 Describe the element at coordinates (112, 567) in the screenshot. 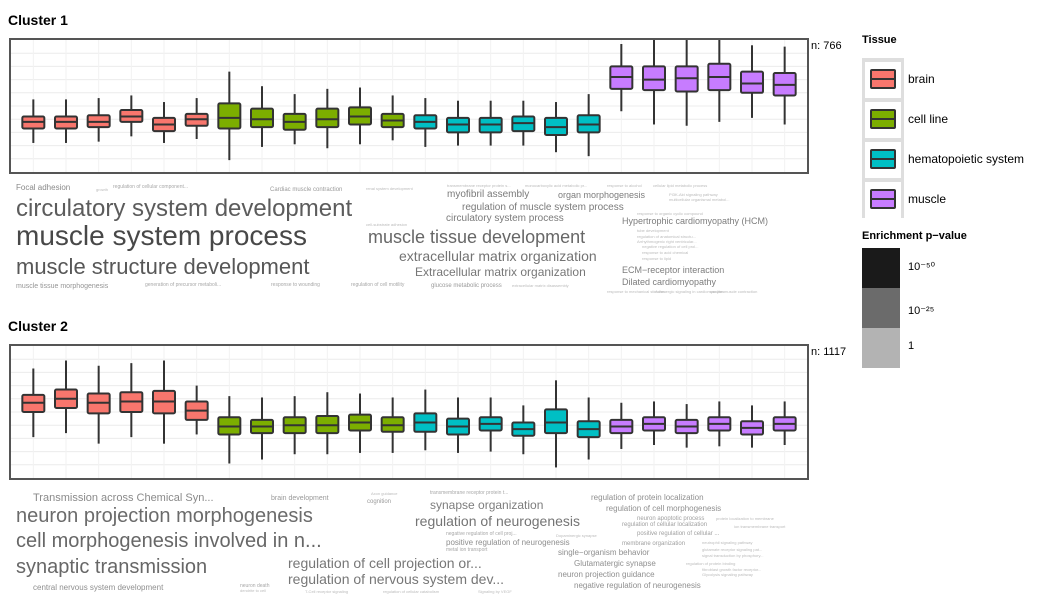

I see `wordcloud-term: synaptic transmission` at that location.